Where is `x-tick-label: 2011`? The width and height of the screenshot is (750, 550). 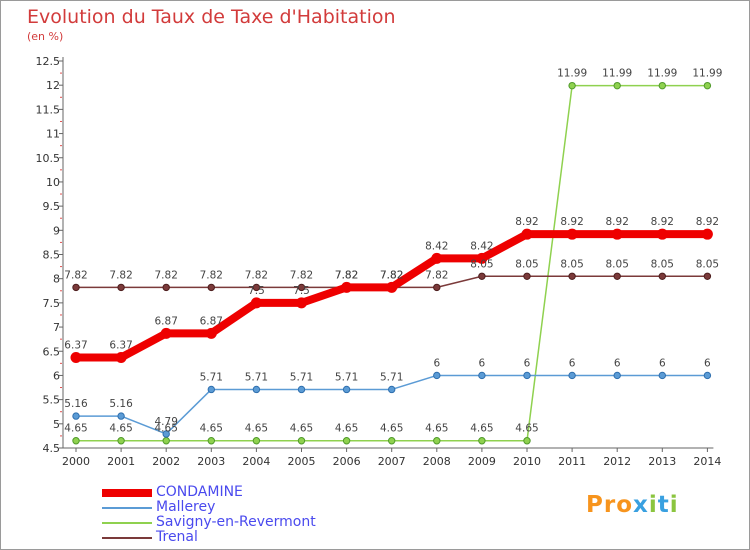 x-tick-label: 2011 is located at coordinates (572, 461).